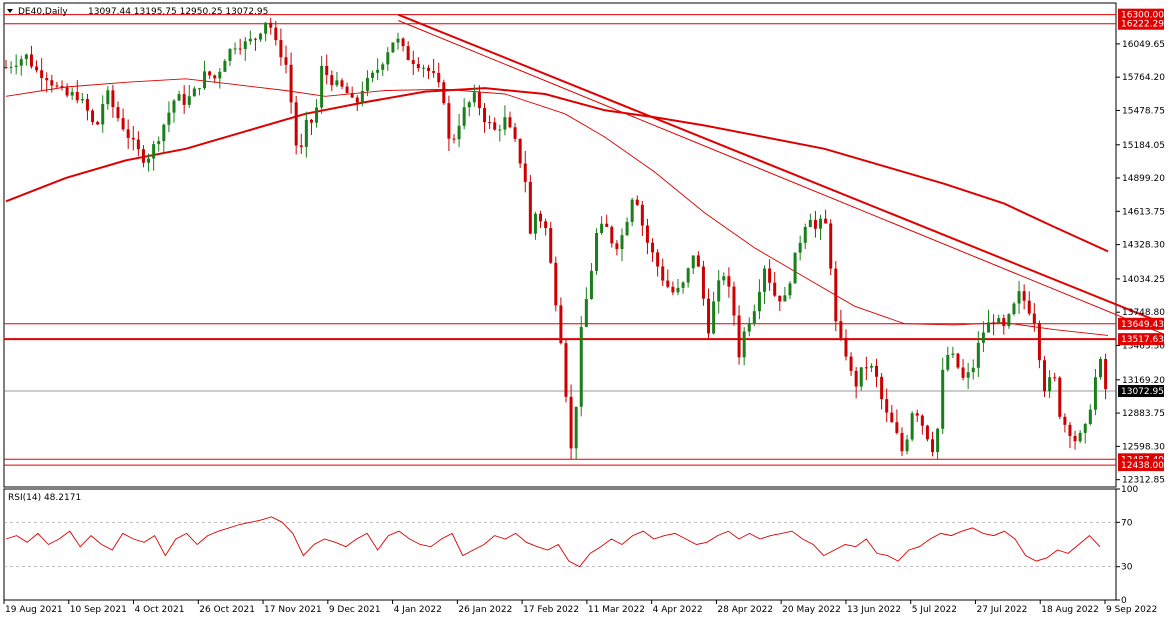 This screenshot has width=1169, height=623. I want to click on y-tick-label: 14034.25, so click(1143, 280).